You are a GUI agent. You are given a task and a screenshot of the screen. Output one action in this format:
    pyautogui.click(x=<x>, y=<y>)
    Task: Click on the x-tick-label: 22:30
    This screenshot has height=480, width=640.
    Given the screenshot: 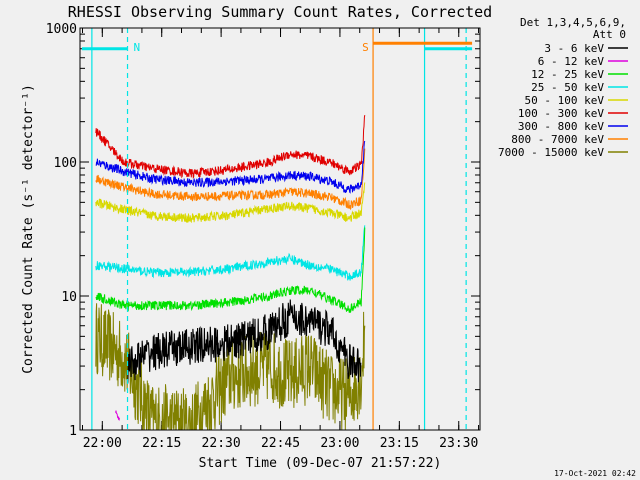 What is the action you would take?
    pyautogui.click(x=221, y=443)
    